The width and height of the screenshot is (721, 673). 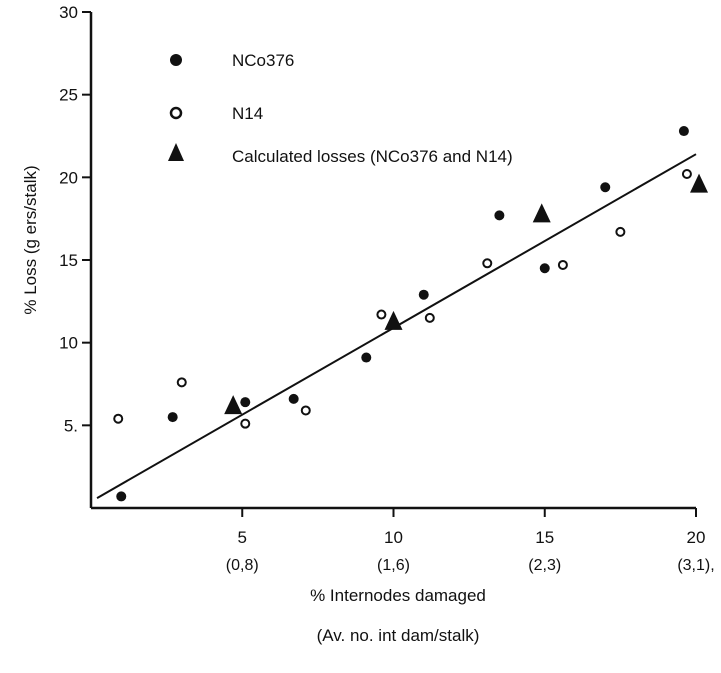 I want to click on y-tick-label: 30, so click(x=68, y=12).